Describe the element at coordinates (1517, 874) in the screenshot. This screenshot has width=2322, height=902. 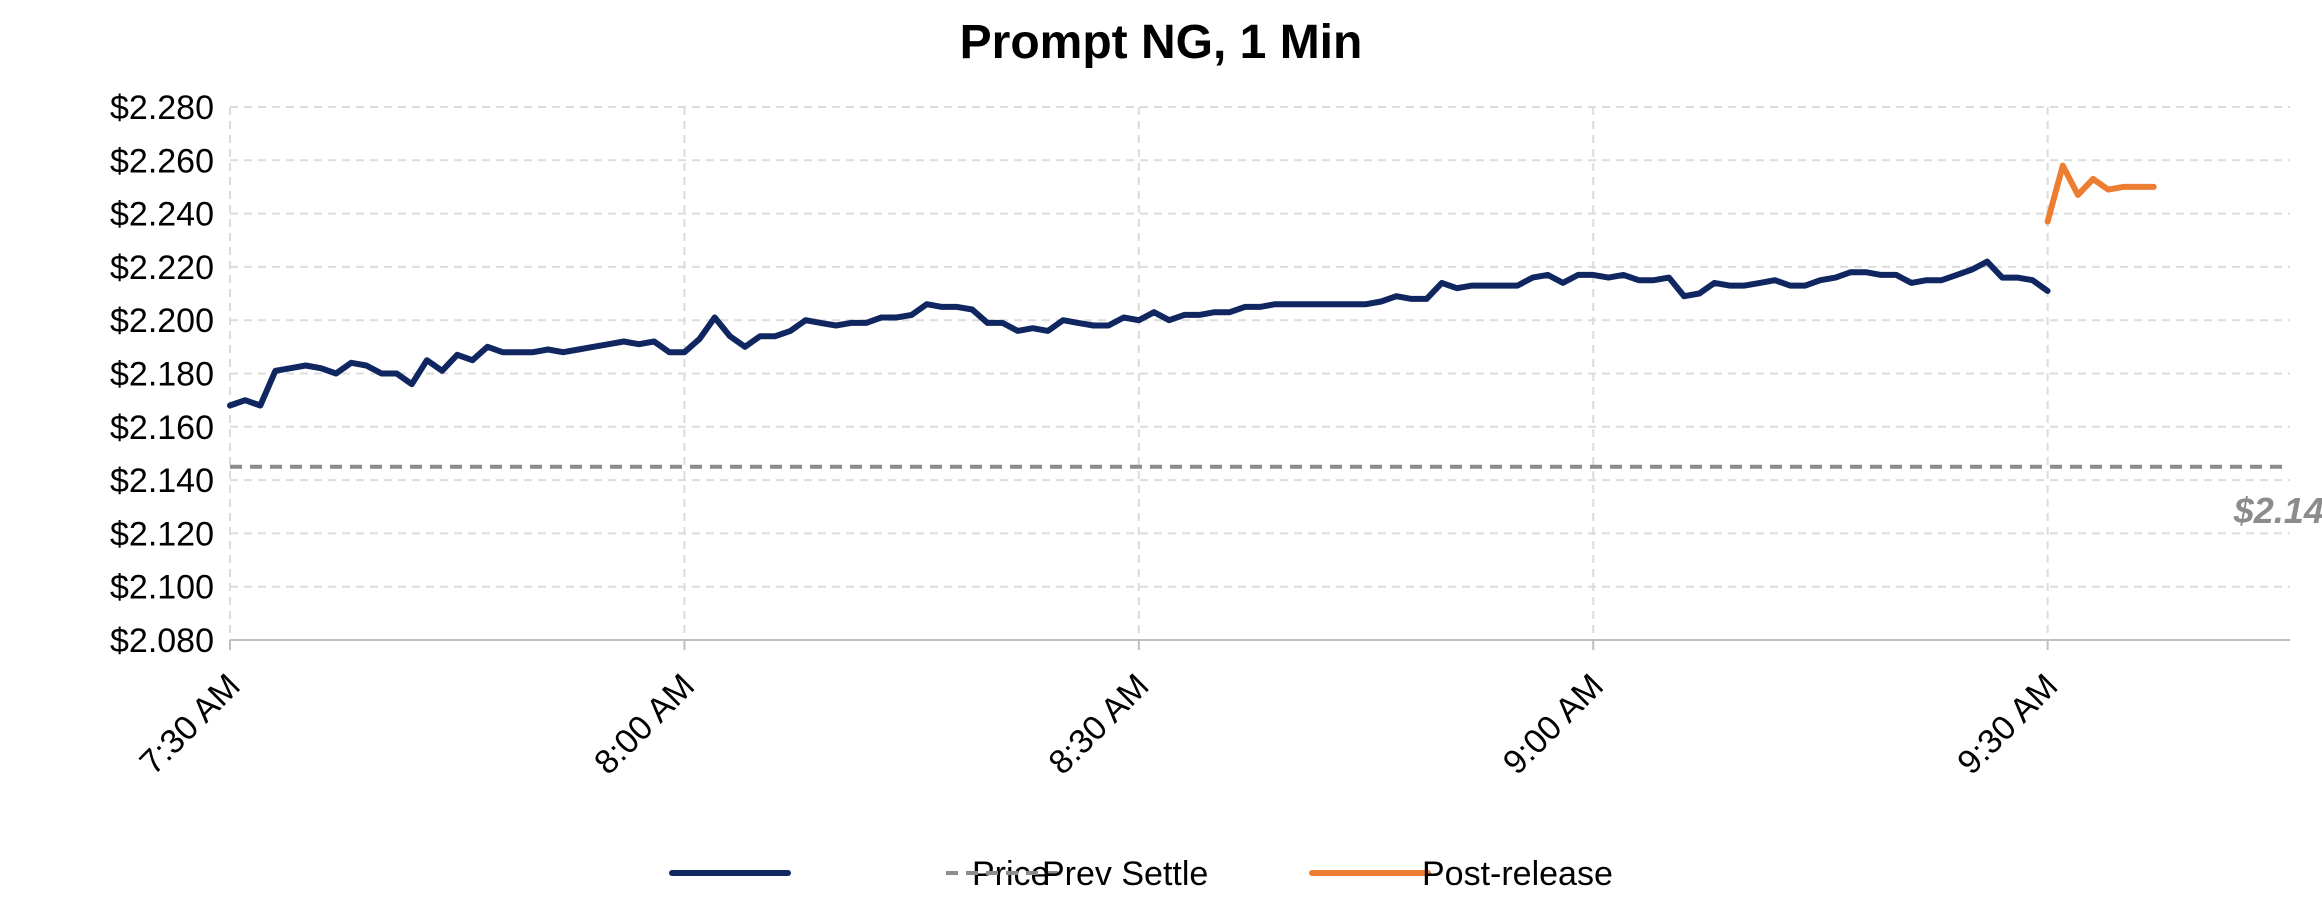
I see `legend-label-post-release: Post-release` at that location.